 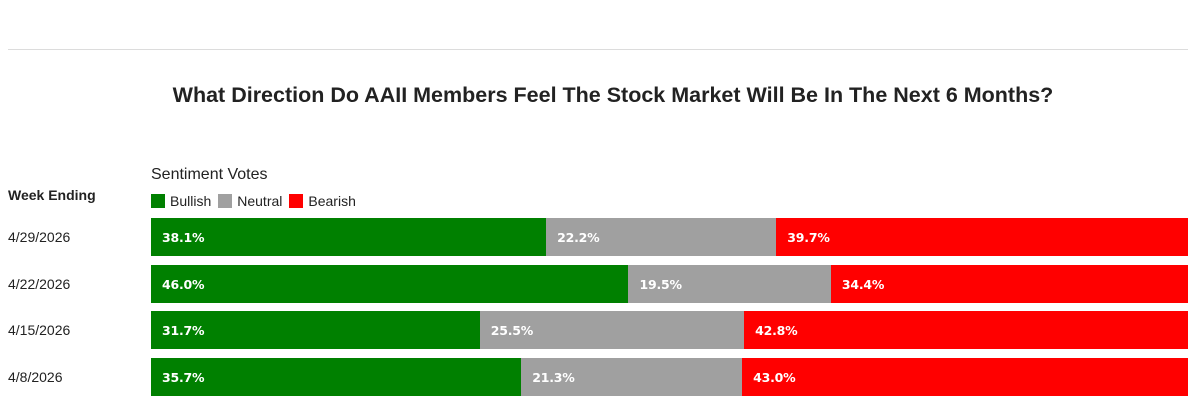 What do you see at coordinates (390, 284) in the screenshot?
I see `bar-segment-bullish: 46.0%` at bounding box center [390, 284].